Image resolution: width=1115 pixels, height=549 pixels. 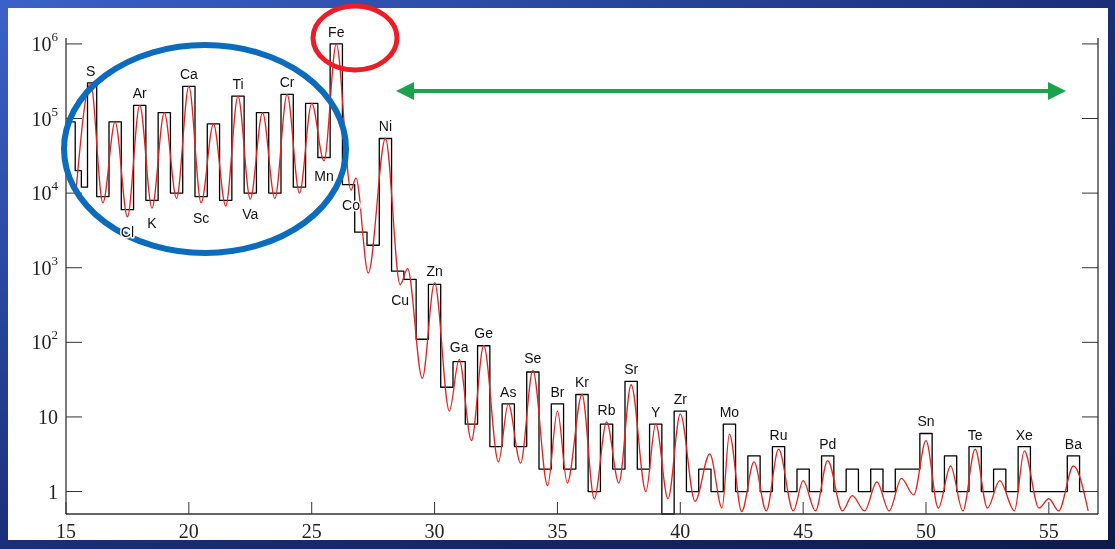 I want to click on x-tick-label: 50, so click(x=926, y=531).